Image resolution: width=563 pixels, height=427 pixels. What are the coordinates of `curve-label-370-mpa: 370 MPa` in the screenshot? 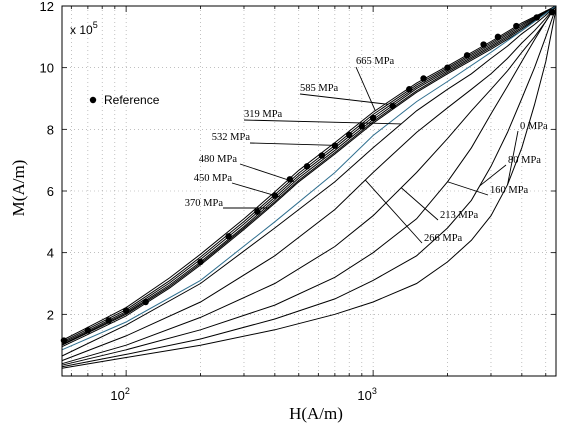 It's located at (204, 203).